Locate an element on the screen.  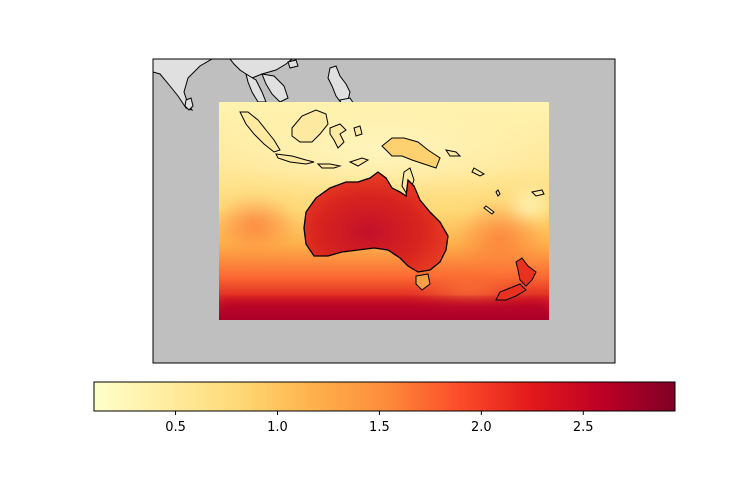
colorbar-ticks: 0.5 1.0 1.5 2.0 2.5 is located at coordinates (379, 423).